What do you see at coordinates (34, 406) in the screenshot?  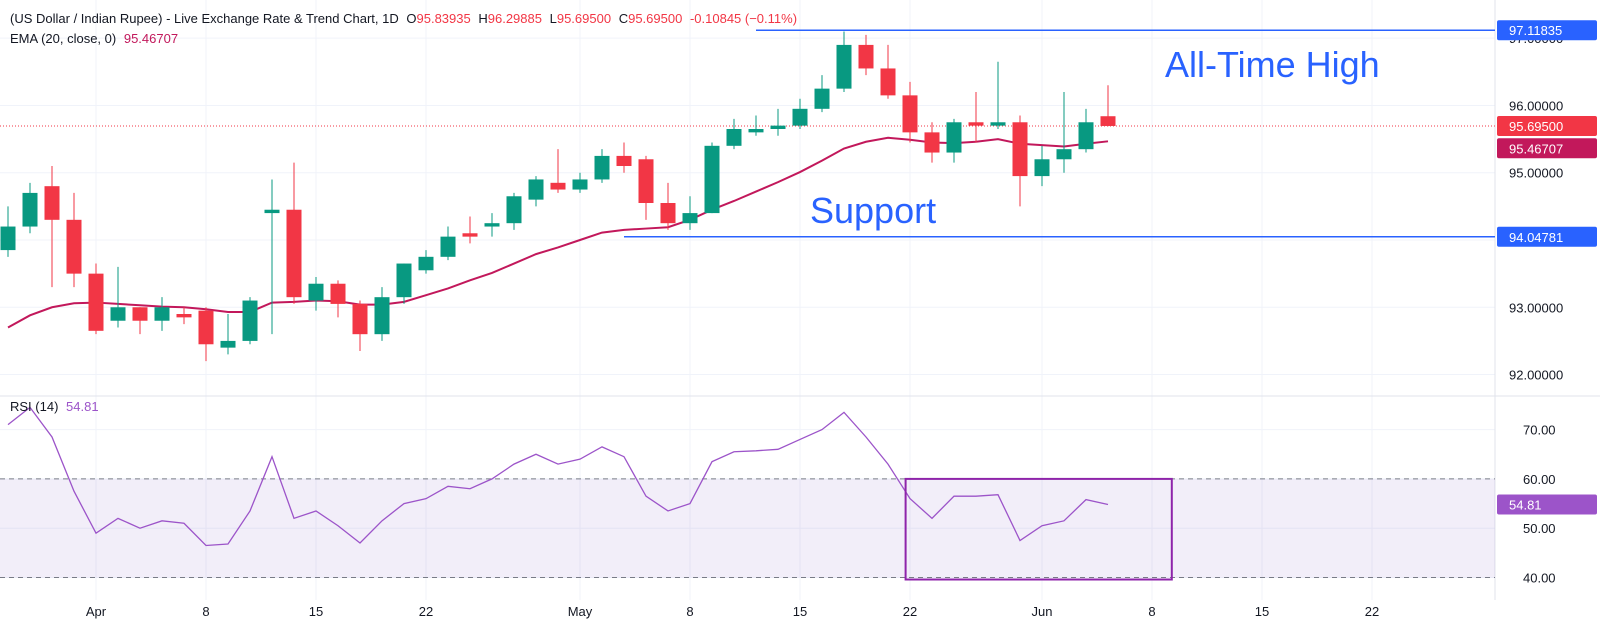 I see `rsi-label: RSI (14)` at bounding box center [34, 406].